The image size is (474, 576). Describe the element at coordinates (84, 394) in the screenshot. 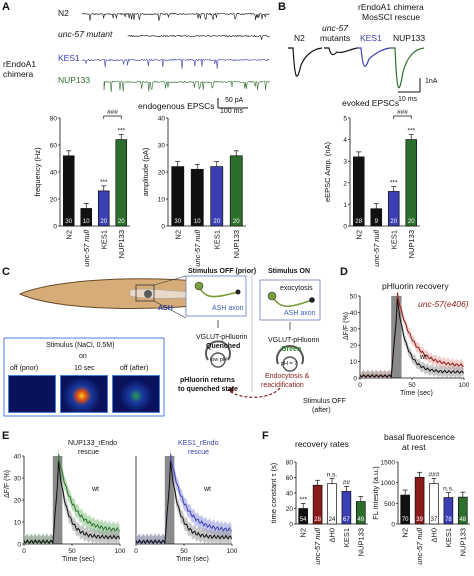

I see `micrograph-on` at that location.